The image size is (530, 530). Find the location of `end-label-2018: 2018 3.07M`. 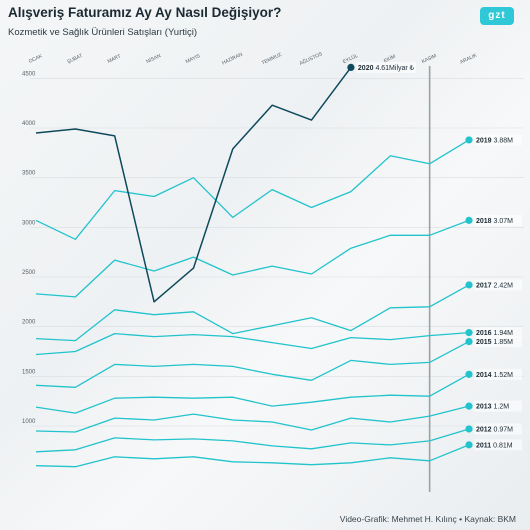

end-label-2018: 2018 3.07M is located at coordinates (494, 221).